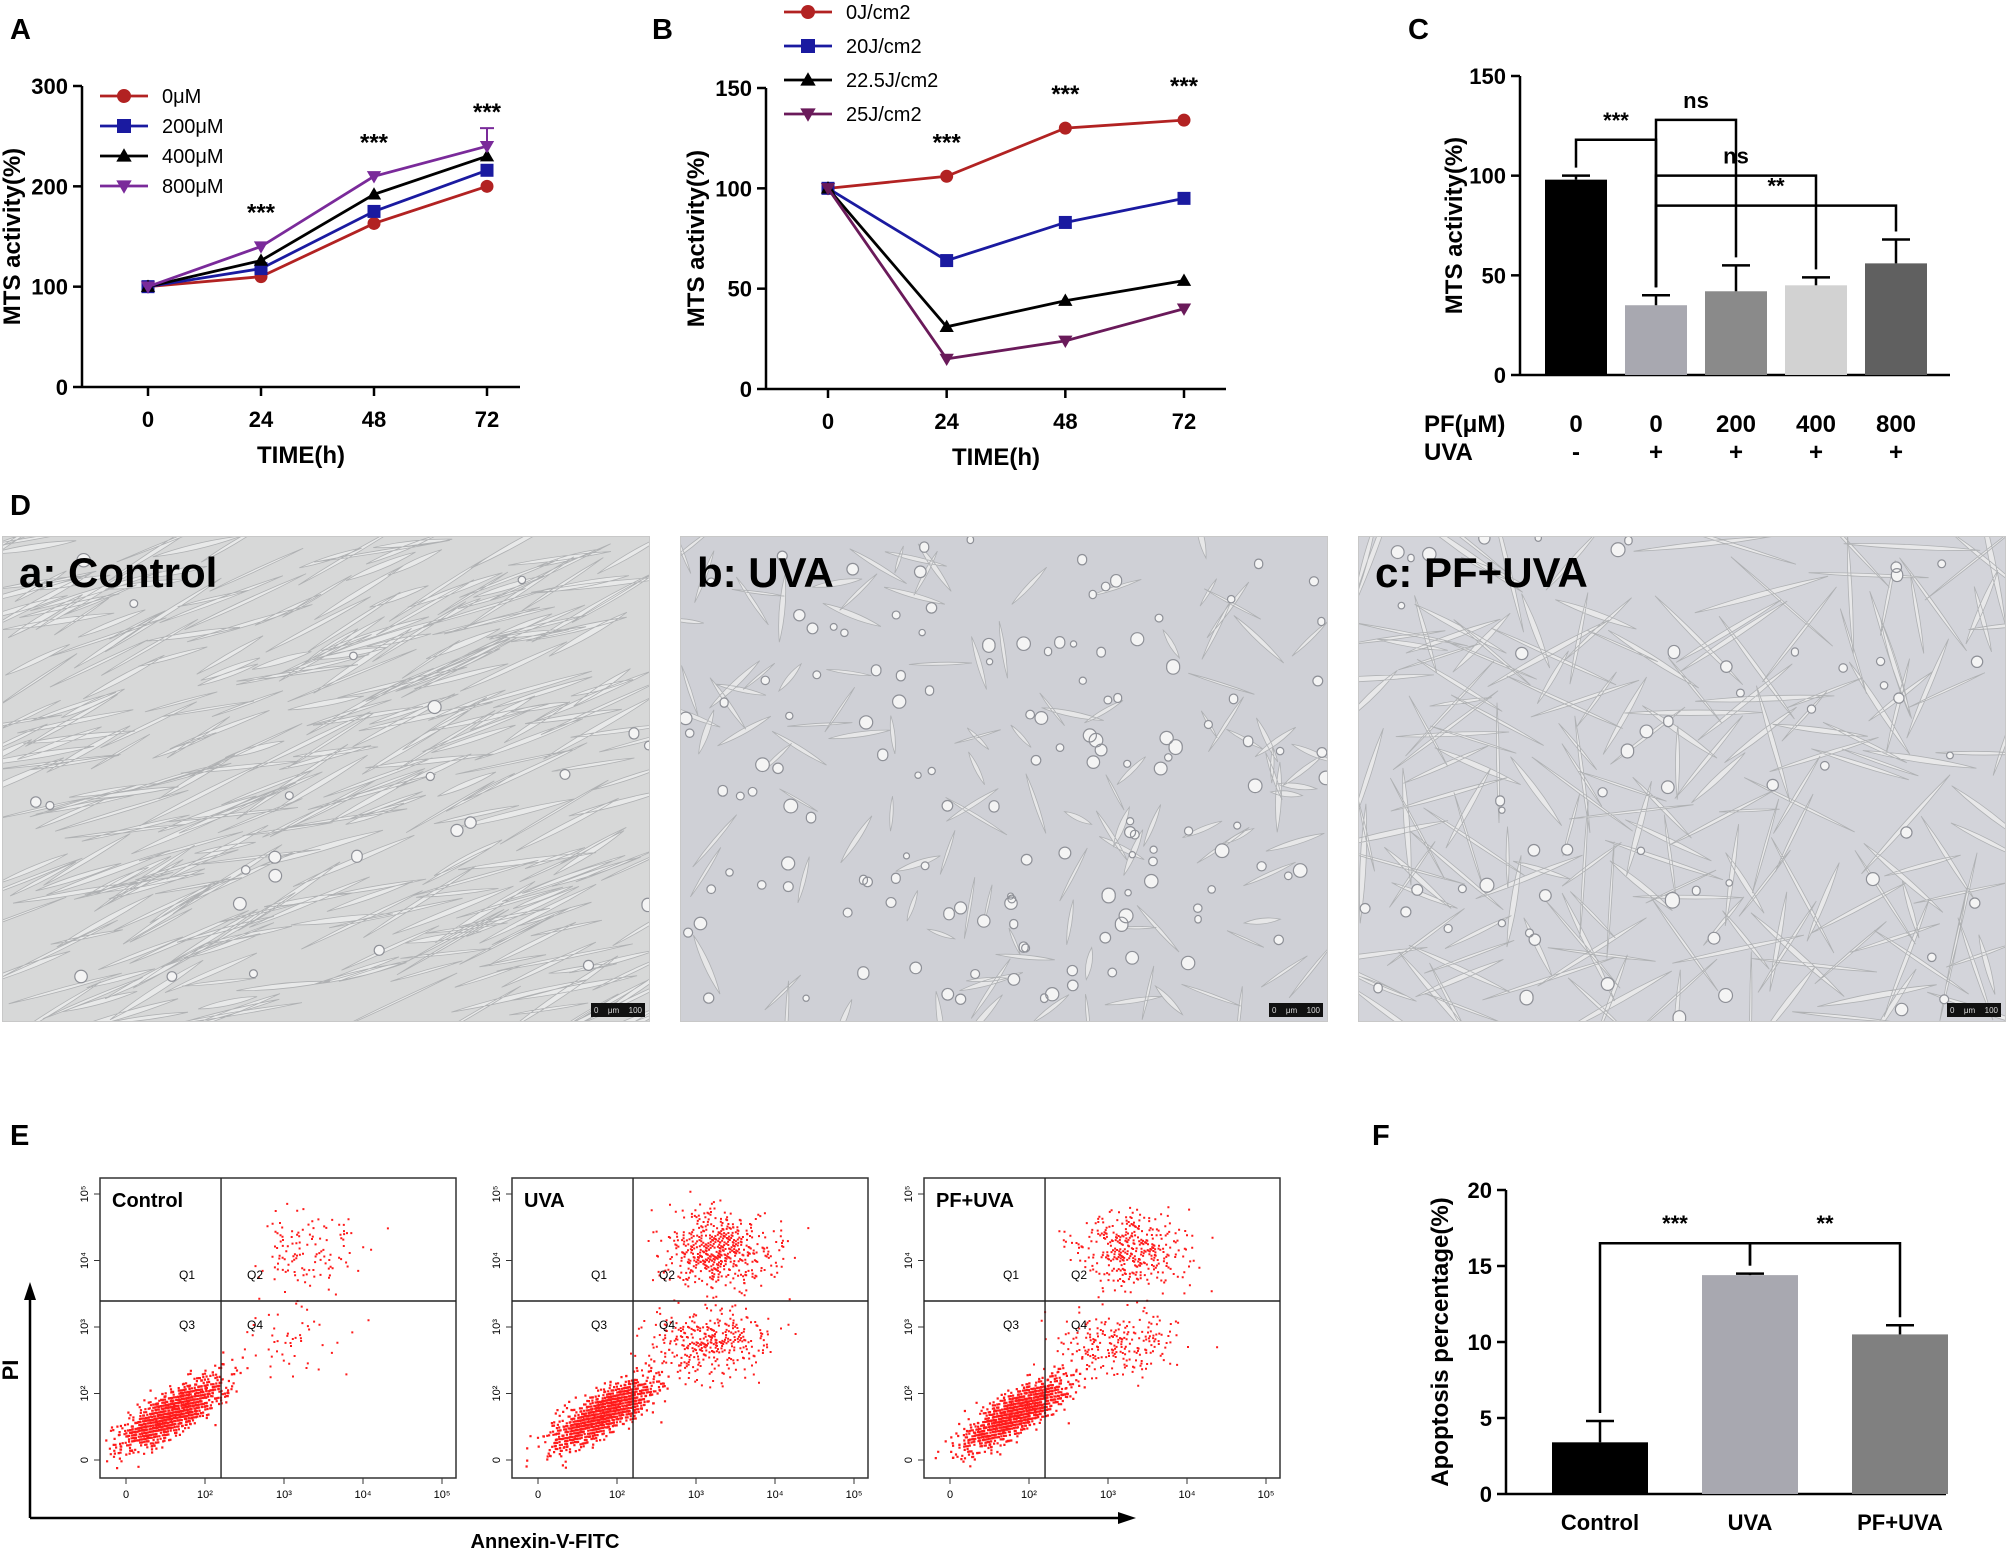  I want to click on scale-bar-start: 0, so click(596, 1010).